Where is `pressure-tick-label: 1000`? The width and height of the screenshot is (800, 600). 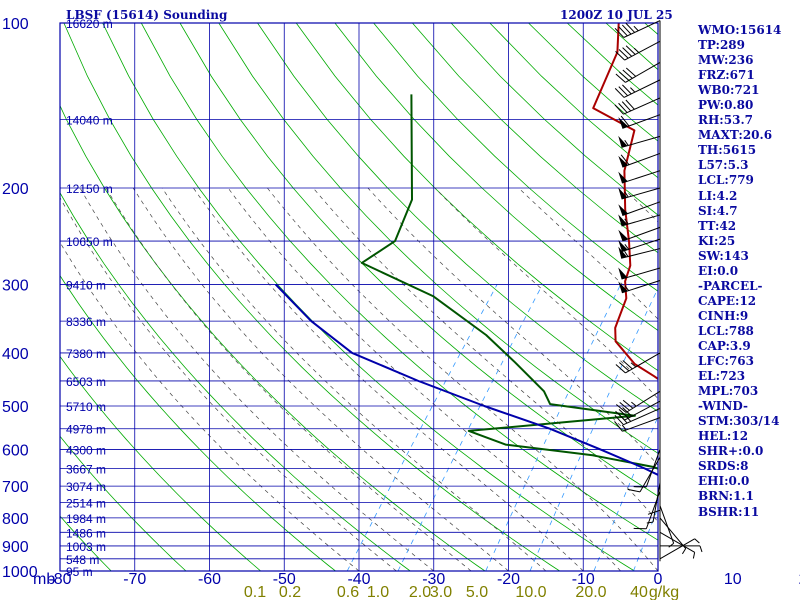
pressure-tick-label: 1000 is located at coordinates (20, 572).